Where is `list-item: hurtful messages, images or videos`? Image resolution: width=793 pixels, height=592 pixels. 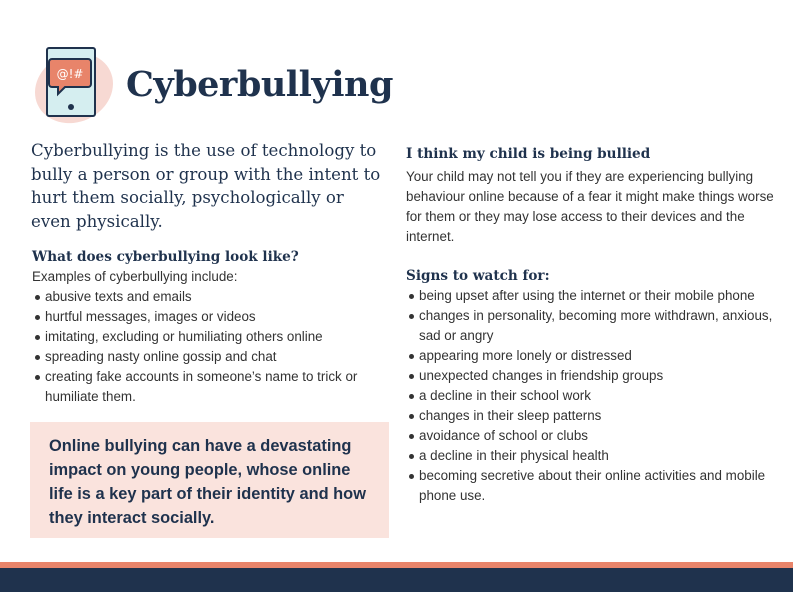
list-item: hurtful messages, images or videos is located at coordinates (202, 317).